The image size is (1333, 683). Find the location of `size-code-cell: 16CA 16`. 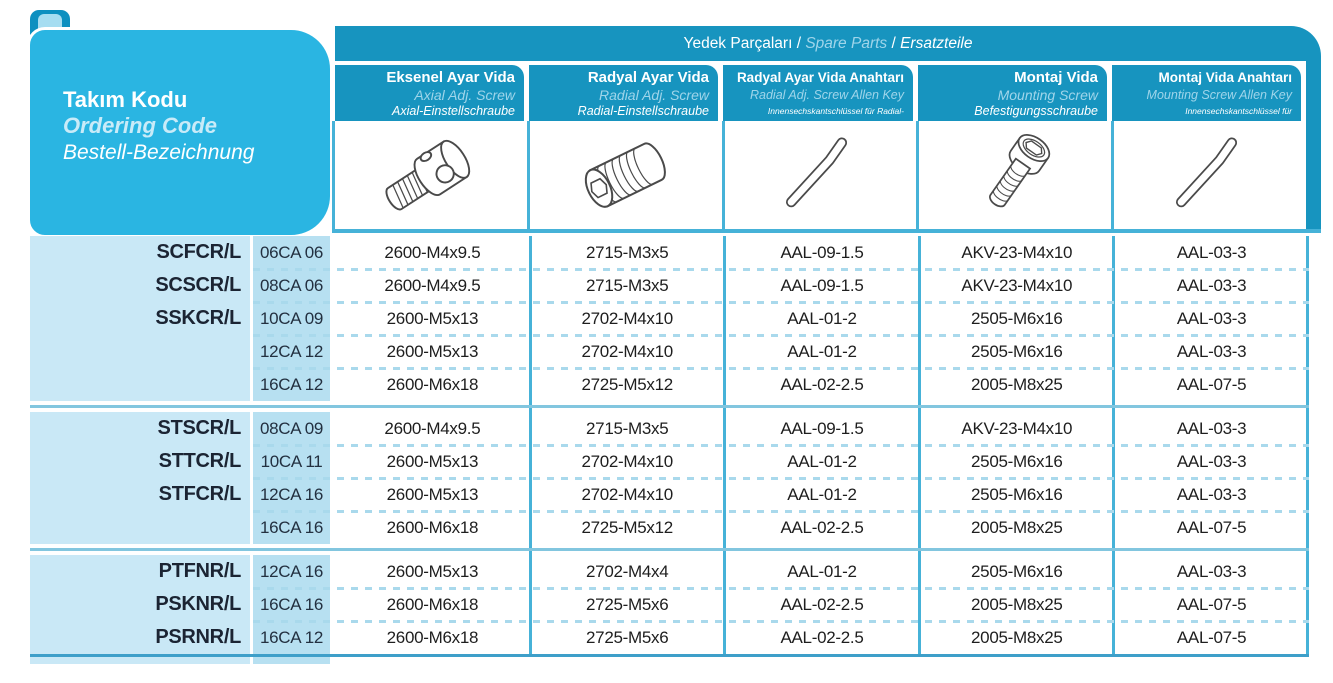

size-code-cell: 16CA 16 is located at coordinates (291, 604).